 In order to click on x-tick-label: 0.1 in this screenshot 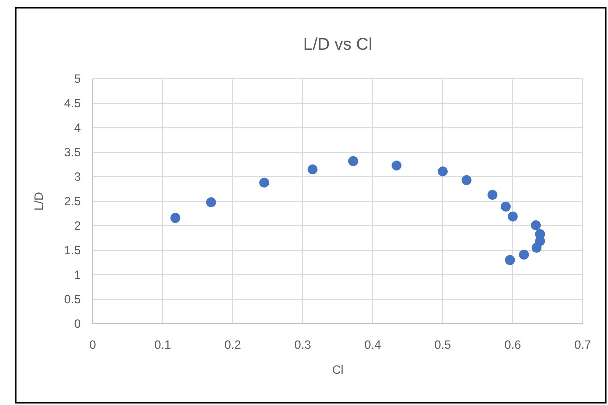, I will do `click(163, 345)`.